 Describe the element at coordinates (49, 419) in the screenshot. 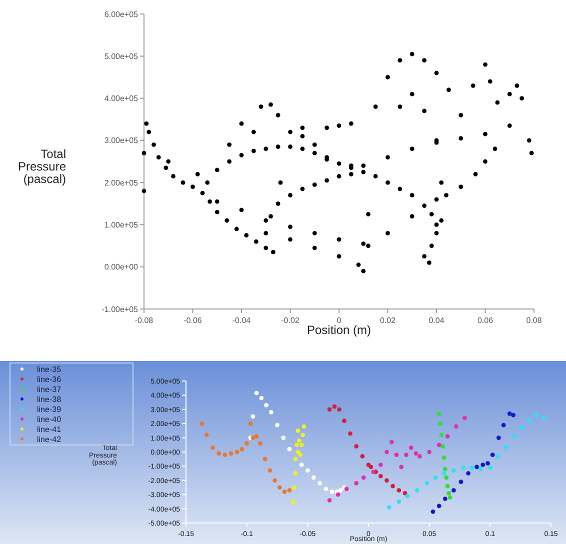

I see `legend-label: line-40` at that location.